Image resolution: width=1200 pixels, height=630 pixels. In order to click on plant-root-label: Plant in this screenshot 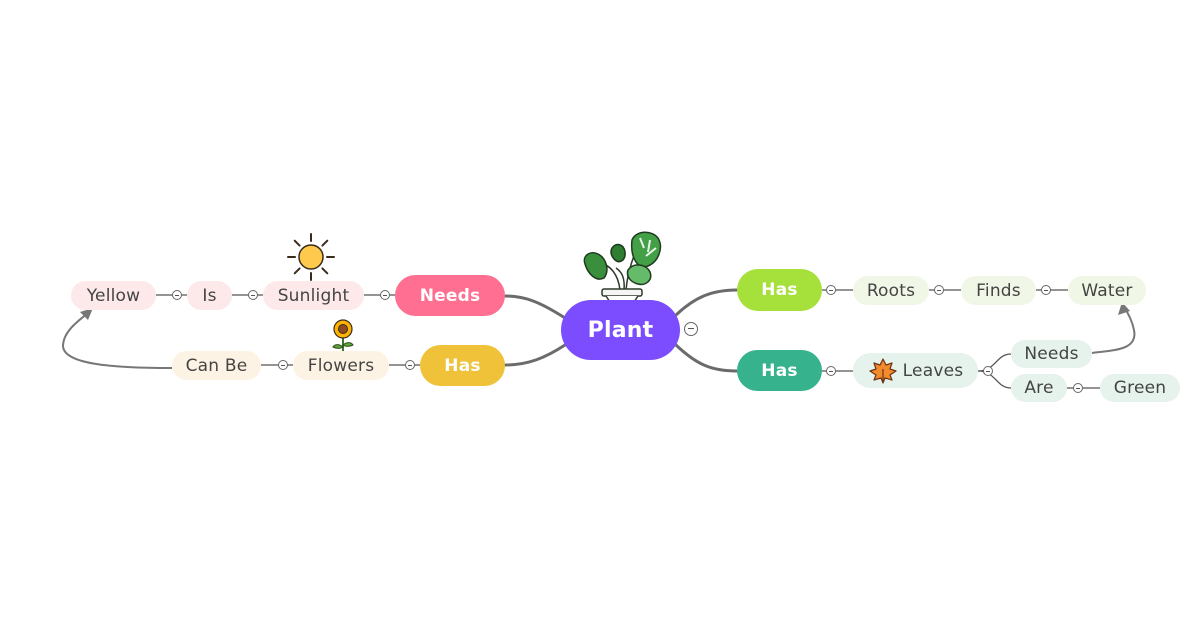, I will do `click(620, 330)`.